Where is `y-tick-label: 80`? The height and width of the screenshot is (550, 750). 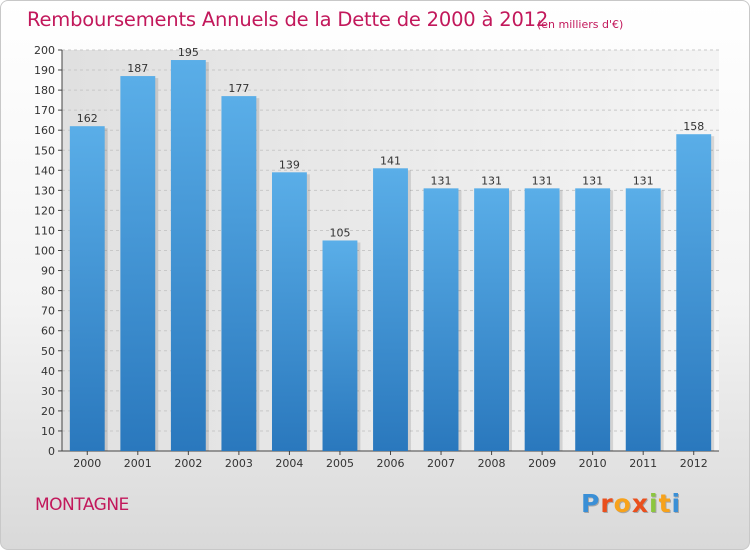 y-tick-label: 80 is located at coordinates (48, 291).